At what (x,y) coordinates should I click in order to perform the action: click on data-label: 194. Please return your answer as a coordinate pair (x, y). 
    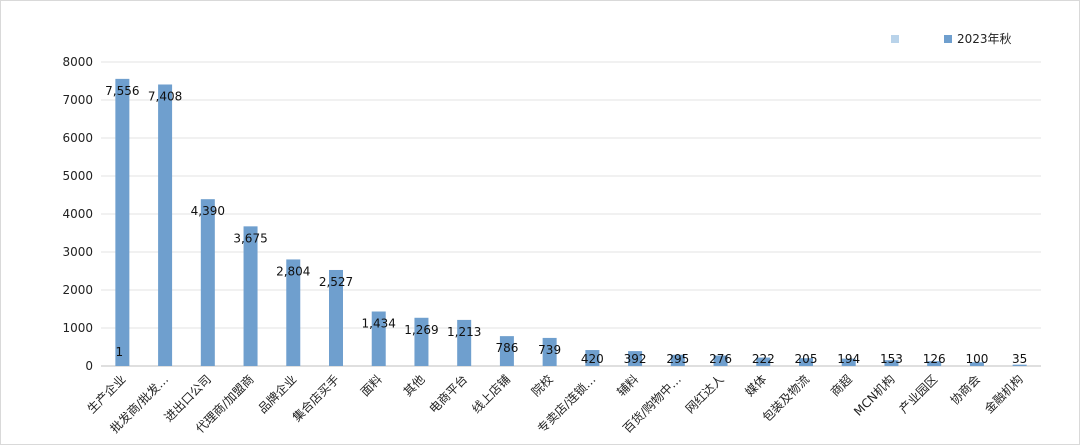
    Looking at the image, I should click on (848, 359).